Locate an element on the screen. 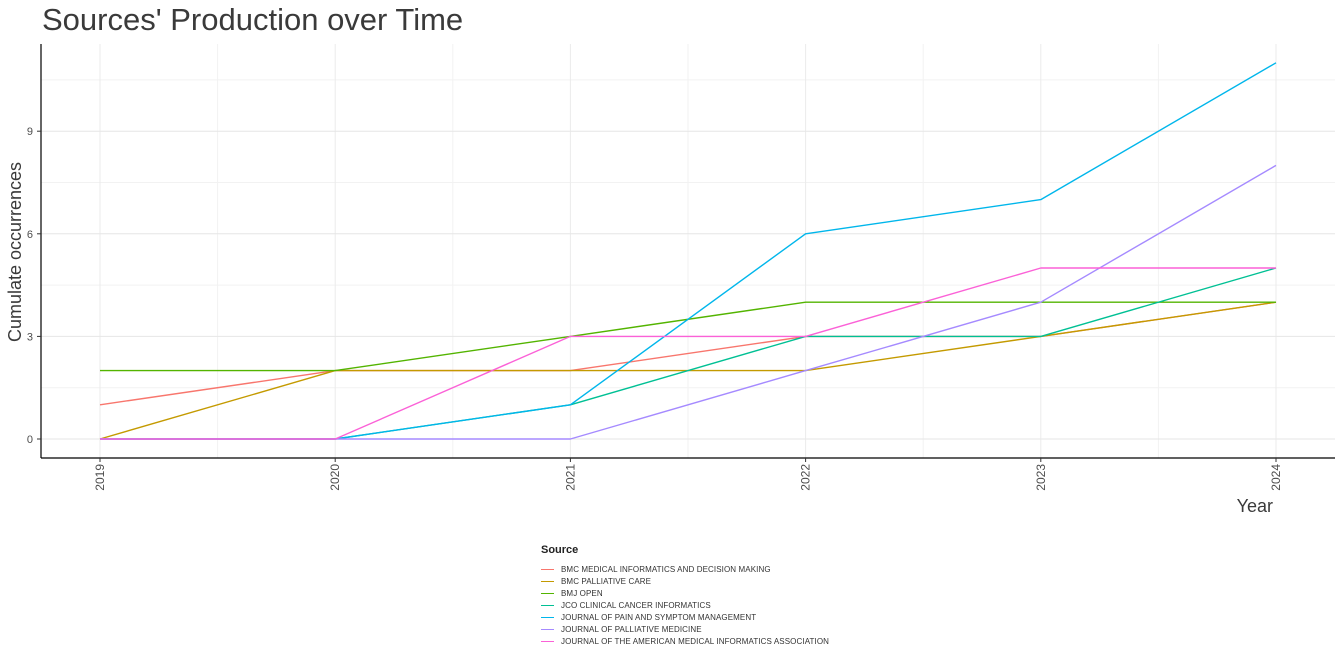 This screenshot has height=672, width=1343. legend-item: BMC PALLIATIVE CARE is located at coordinates (685, 581).